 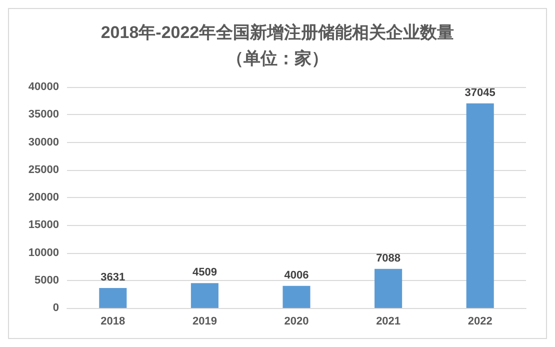 What do you see at coordinates (113, 322) in the screenshot?
I see `x-tick-label: 2018` at bounding box center [113, 322].